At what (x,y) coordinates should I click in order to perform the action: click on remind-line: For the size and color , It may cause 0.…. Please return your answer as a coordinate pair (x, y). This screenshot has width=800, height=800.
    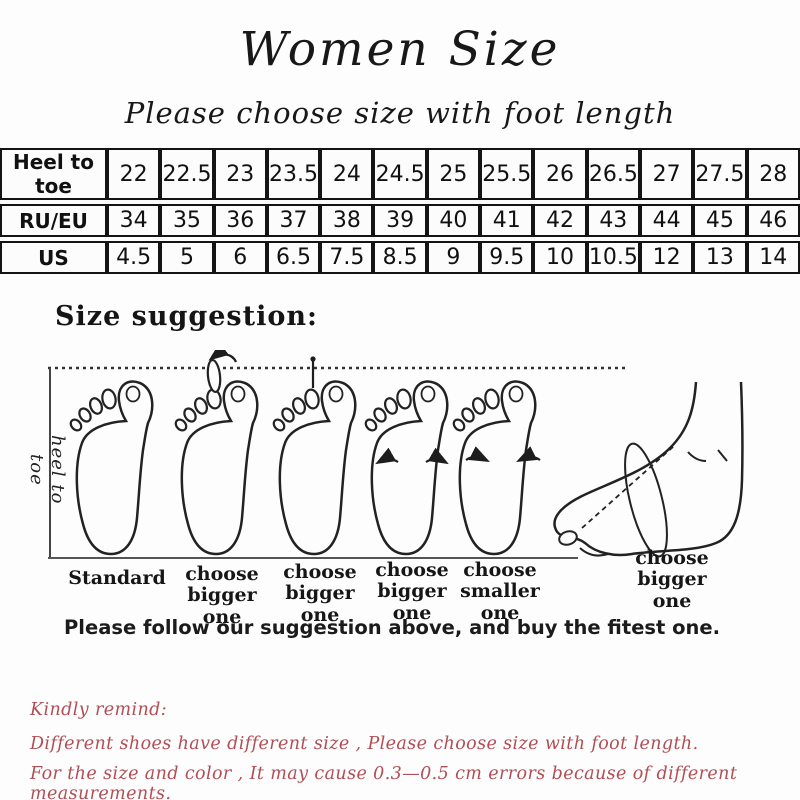
    Looking at the image, I should click on (384, 782).